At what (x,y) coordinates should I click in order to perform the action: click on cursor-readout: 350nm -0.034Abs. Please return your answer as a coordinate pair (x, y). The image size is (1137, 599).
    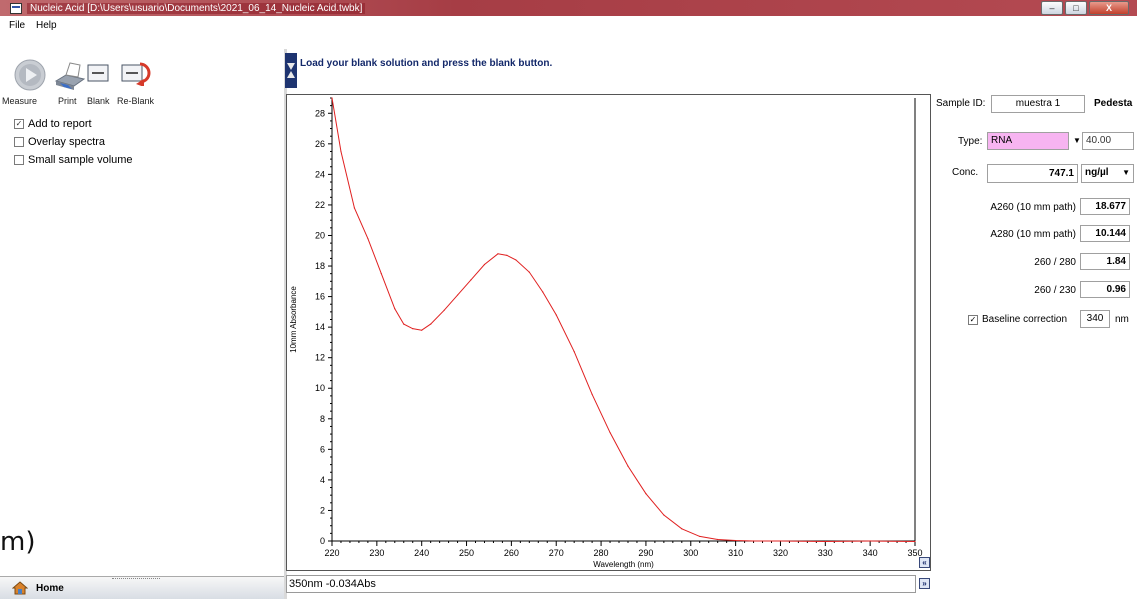
    Looking at the image, I should click on (601, 584).